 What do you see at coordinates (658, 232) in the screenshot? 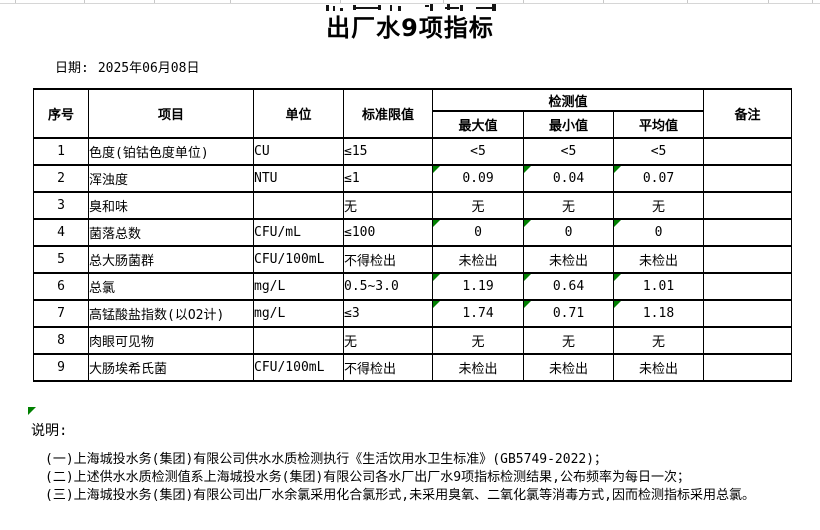
I see `cell-avg: 0` at bounding box center [658, 232].